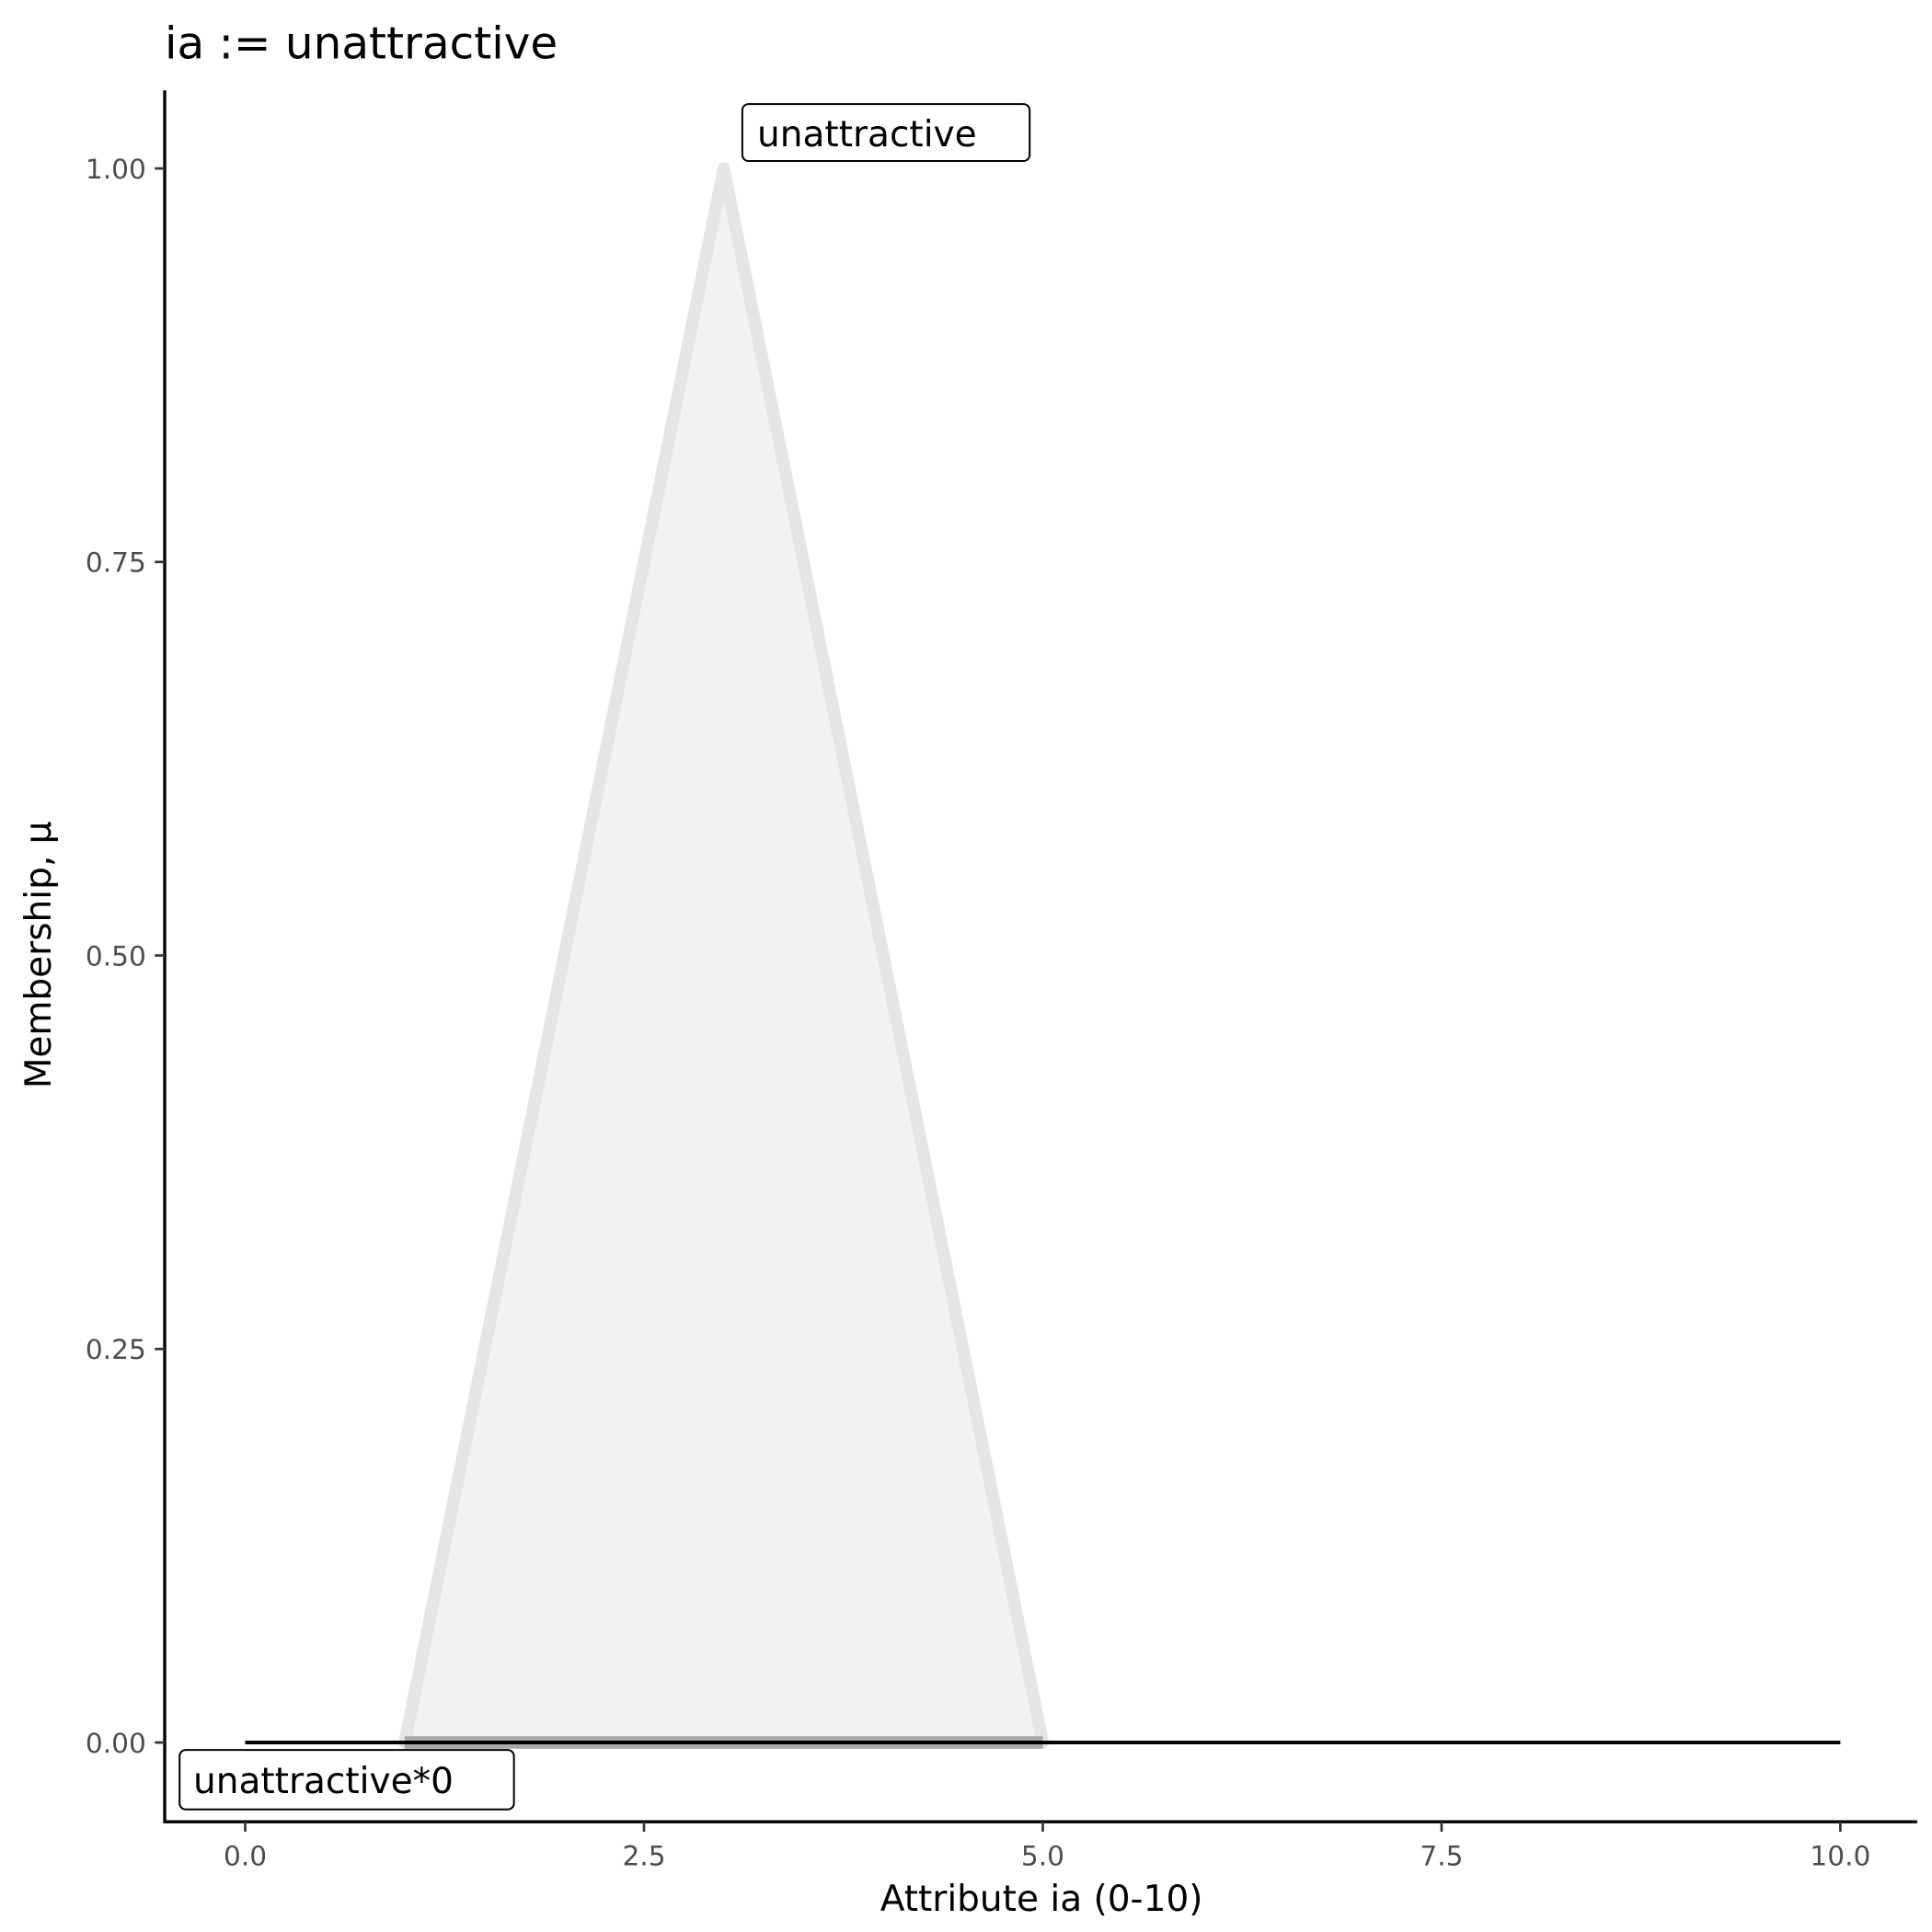  I want to click on y-tick-label: 0.50, so click(116, 956).